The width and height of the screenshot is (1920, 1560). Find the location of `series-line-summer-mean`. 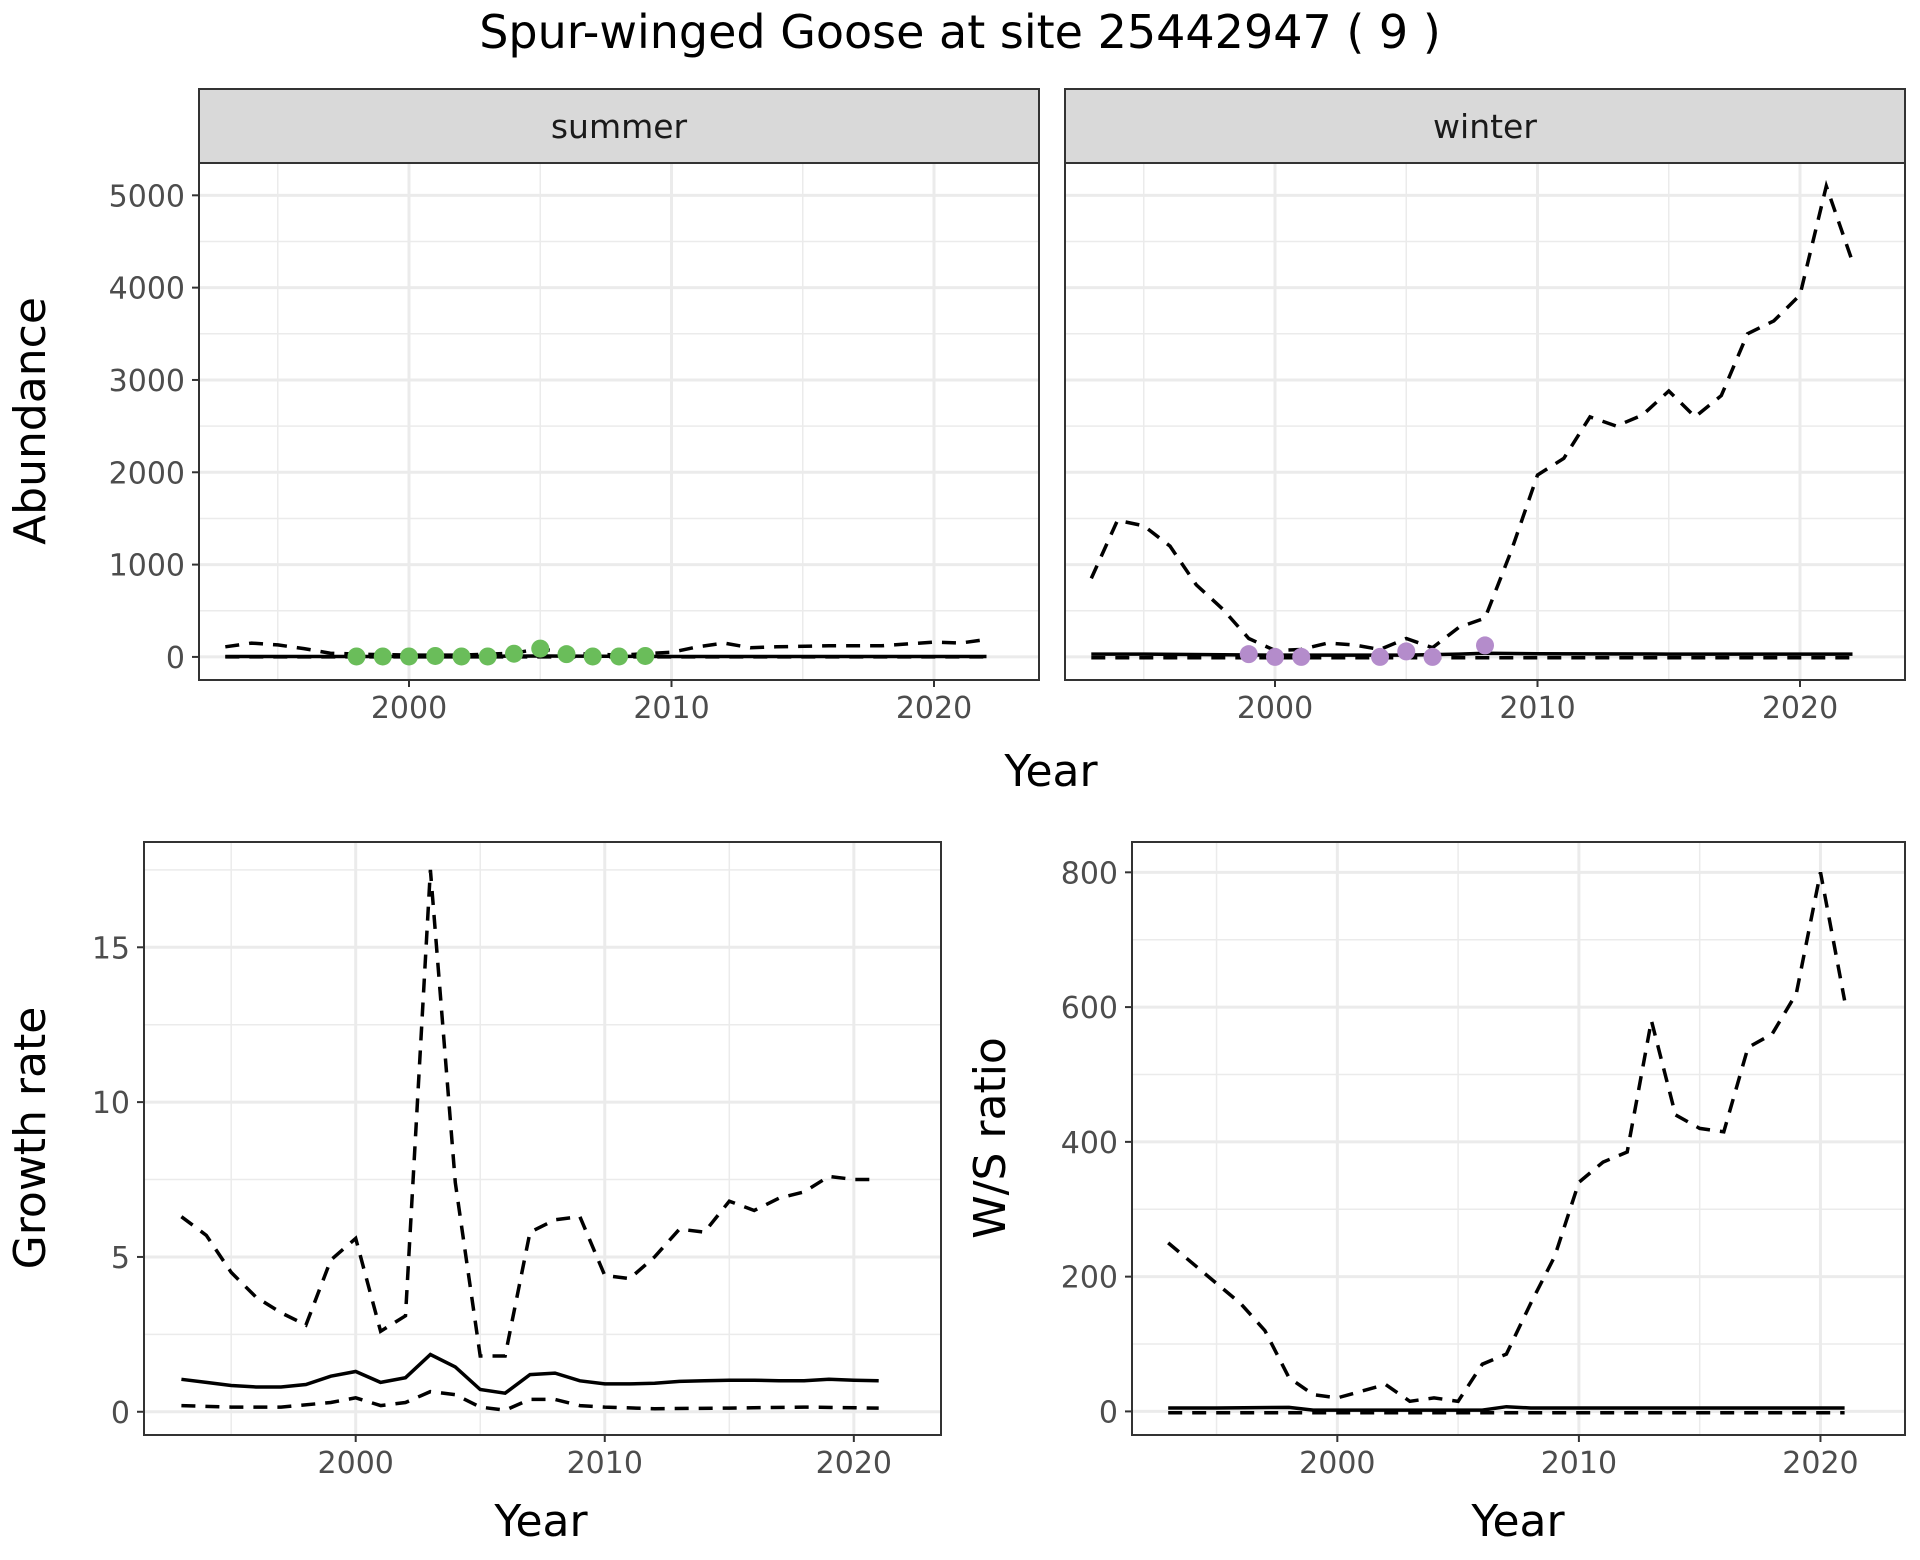

series-line-summer-mean is located at coordinates (606, 656).